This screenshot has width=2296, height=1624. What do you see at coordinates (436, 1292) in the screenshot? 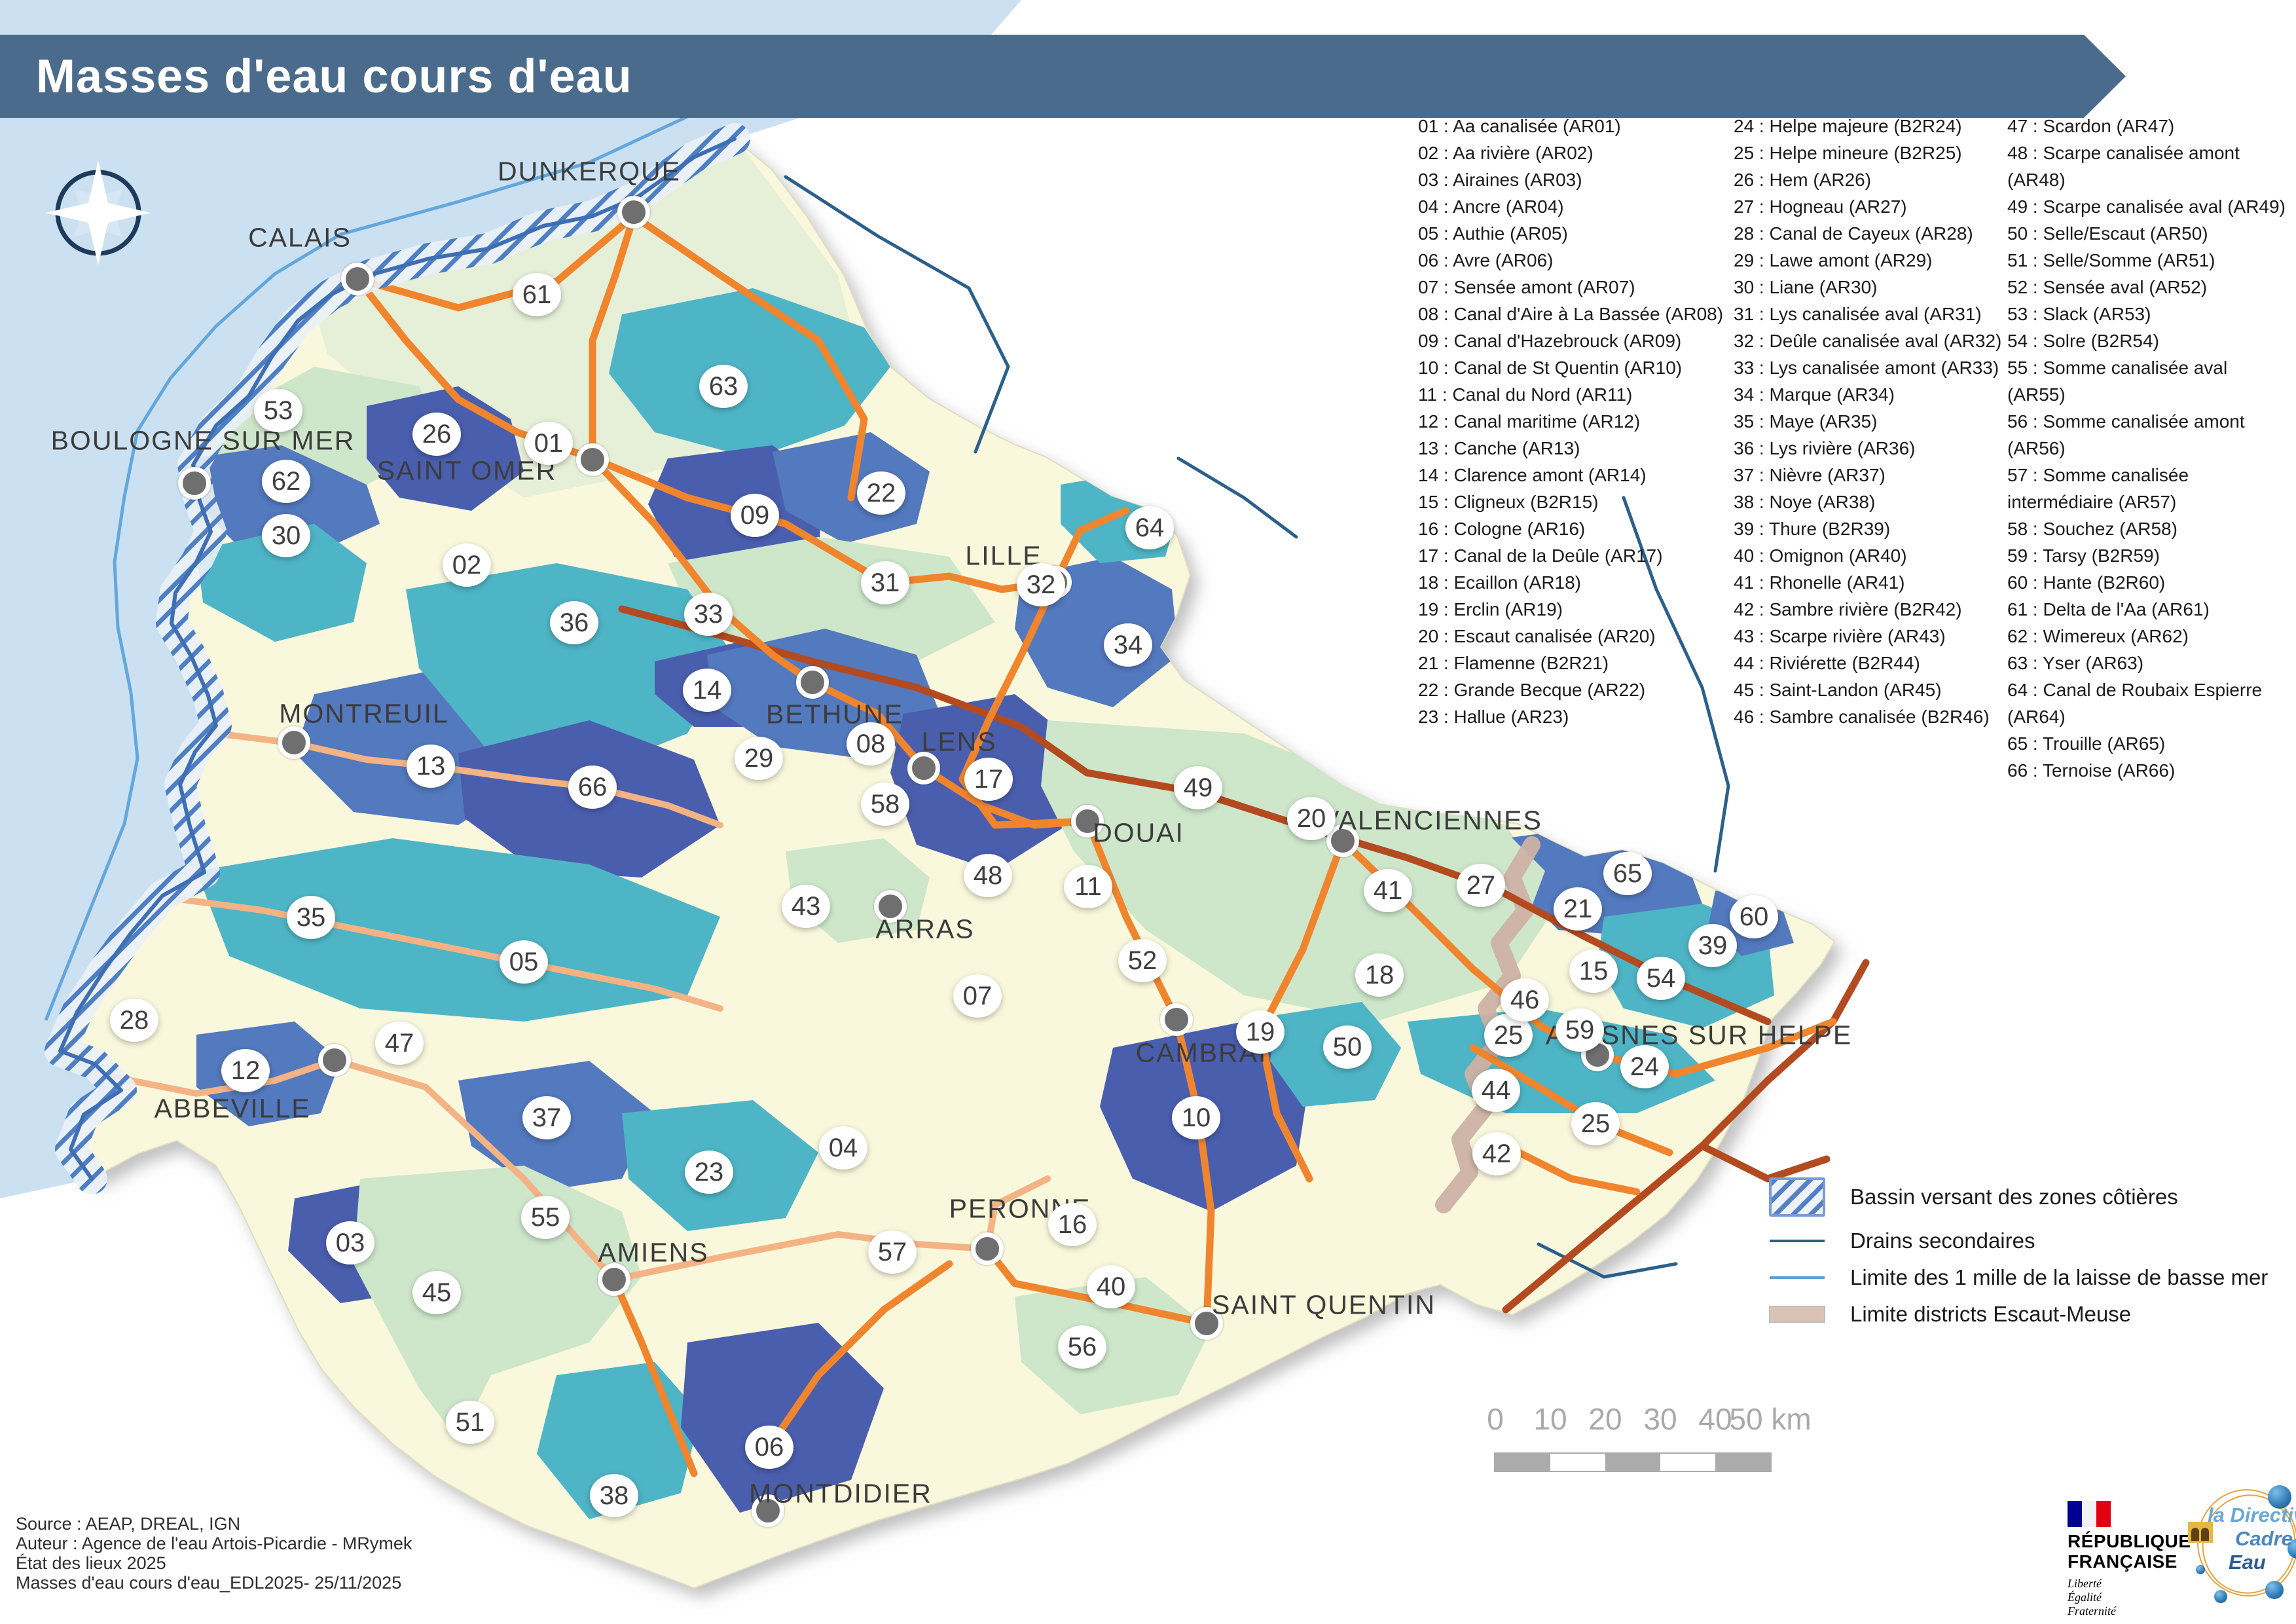
I see `watershed-number-badge: 45` at bounding box center [436, 1292].